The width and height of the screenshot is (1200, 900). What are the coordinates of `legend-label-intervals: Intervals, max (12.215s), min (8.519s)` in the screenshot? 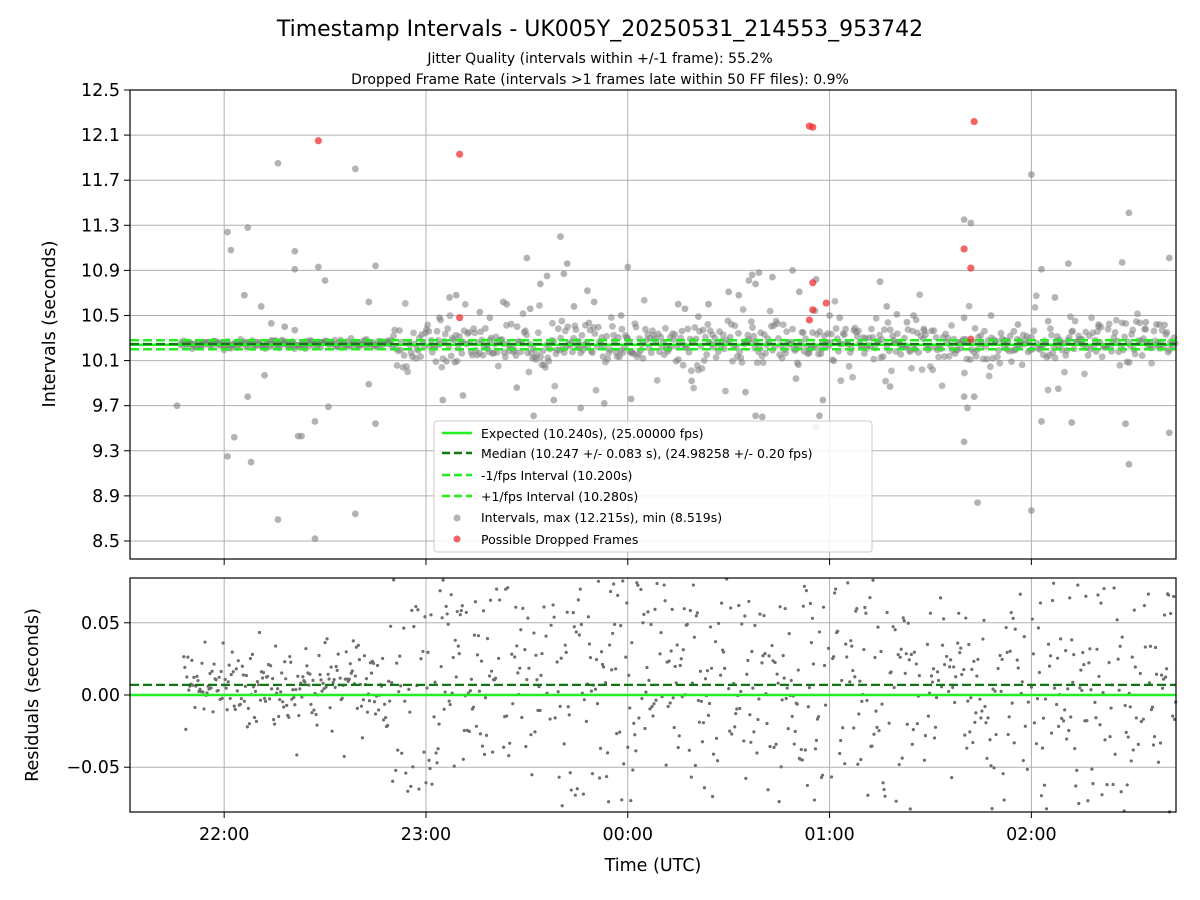 It's located at (601, 517).